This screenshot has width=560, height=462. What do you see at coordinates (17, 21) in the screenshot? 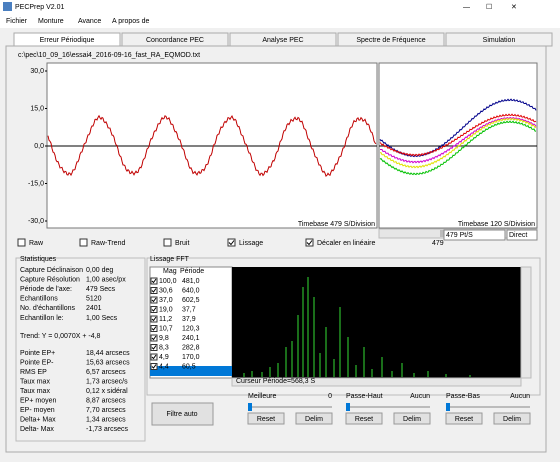
I see `menu-item: Fichier` at bounding box center [17, 21].